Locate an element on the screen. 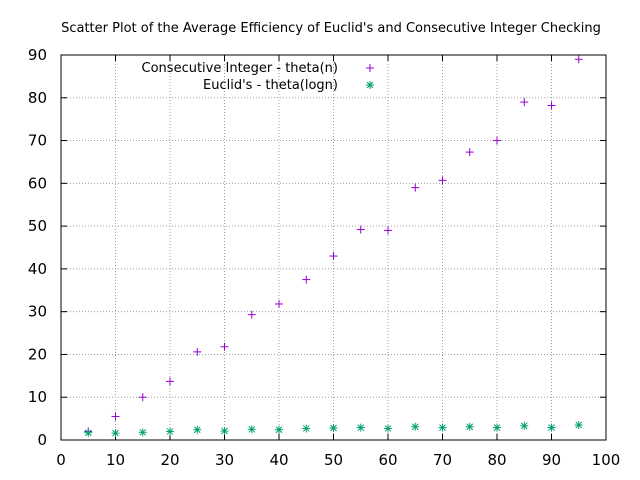  x-tick-label: 0 is located at coordinates (61, 460).